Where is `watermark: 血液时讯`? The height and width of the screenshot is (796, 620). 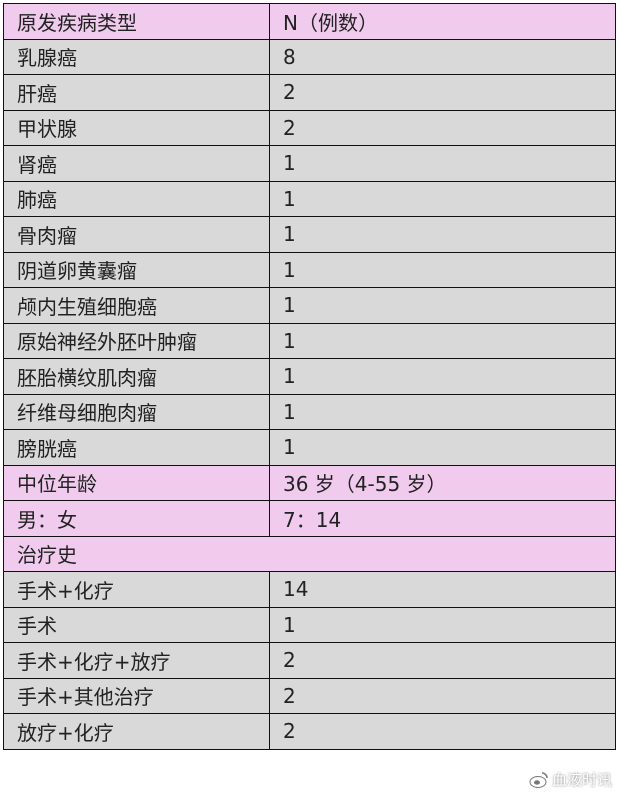
watermark: 血液时讯 is located at coordinates (570, 779).